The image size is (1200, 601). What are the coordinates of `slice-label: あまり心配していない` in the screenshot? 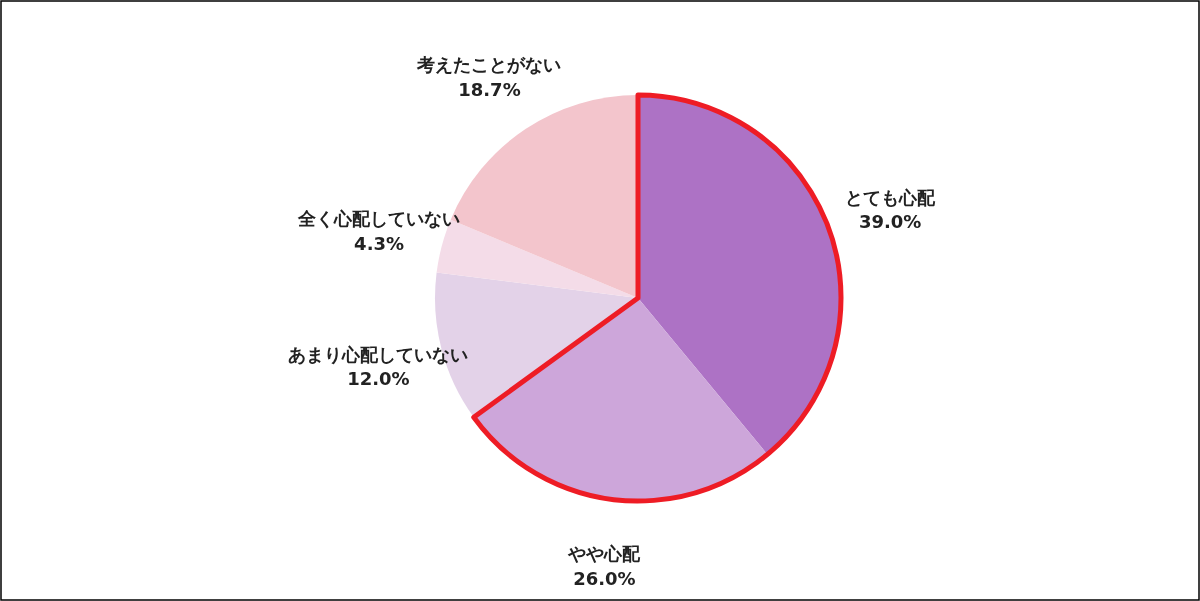 It's located at (378, 355).